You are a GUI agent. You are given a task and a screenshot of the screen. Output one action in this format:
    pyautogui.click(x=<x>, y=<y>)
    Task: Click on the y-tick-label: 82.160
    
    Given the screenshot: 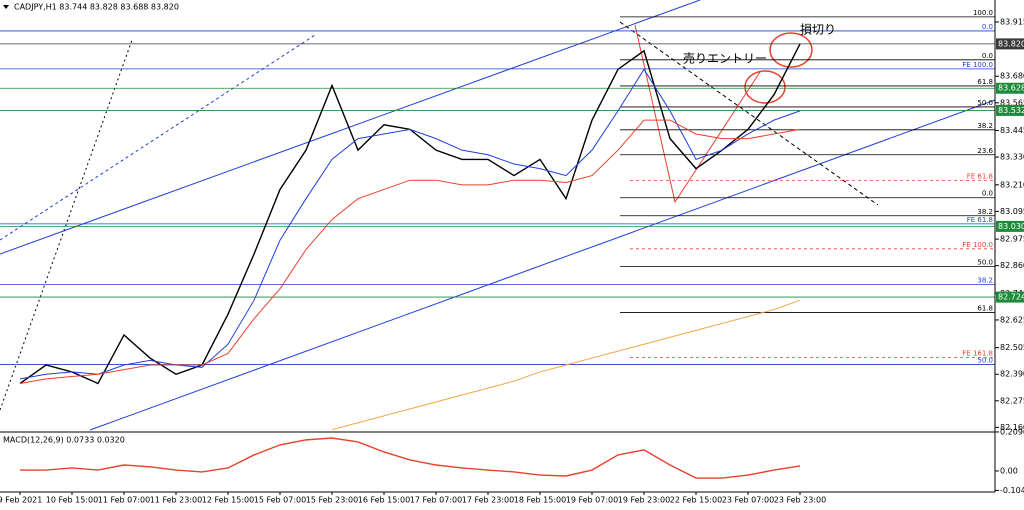 What is the action you would take?
    pyautogui.click(x=1012, y=427)
    